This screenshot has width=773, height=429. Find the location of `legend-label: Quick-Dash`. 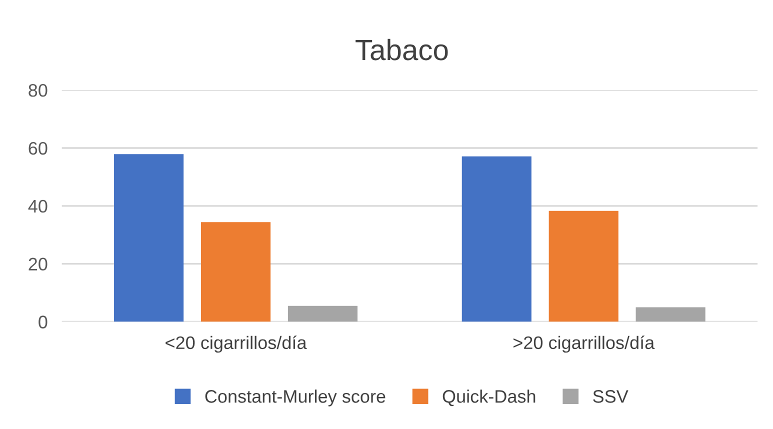

legend-label: Quick-Dash is located at coordinates (489, 398).